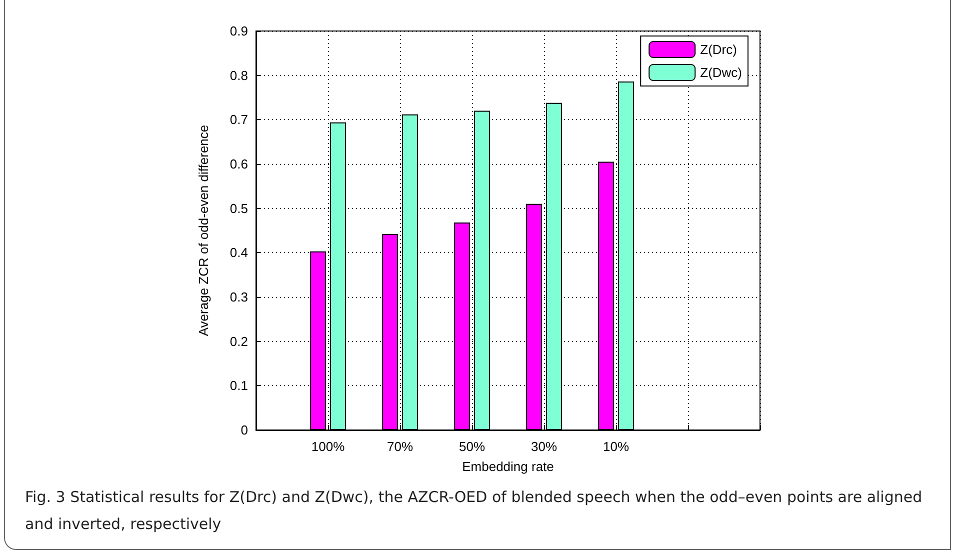  I want to click on legend-label: Z(Dwc), so click(721, 72).